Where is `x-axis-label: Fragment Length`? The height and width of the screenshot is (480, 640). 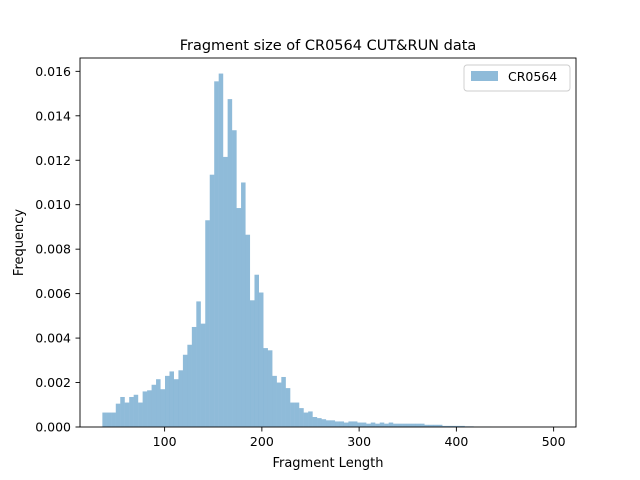
x-axis-label: Fragment Length is located at coordinates (327, 463).